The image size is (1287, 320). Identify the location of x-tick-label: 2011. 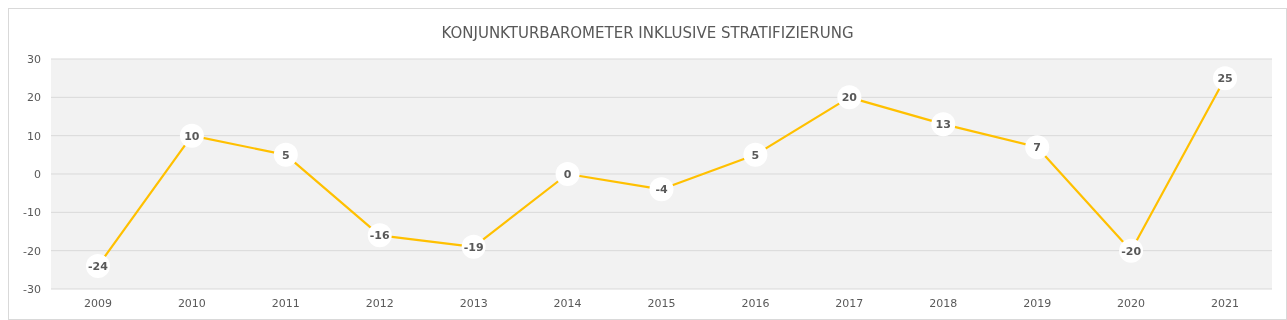
(285, 303).